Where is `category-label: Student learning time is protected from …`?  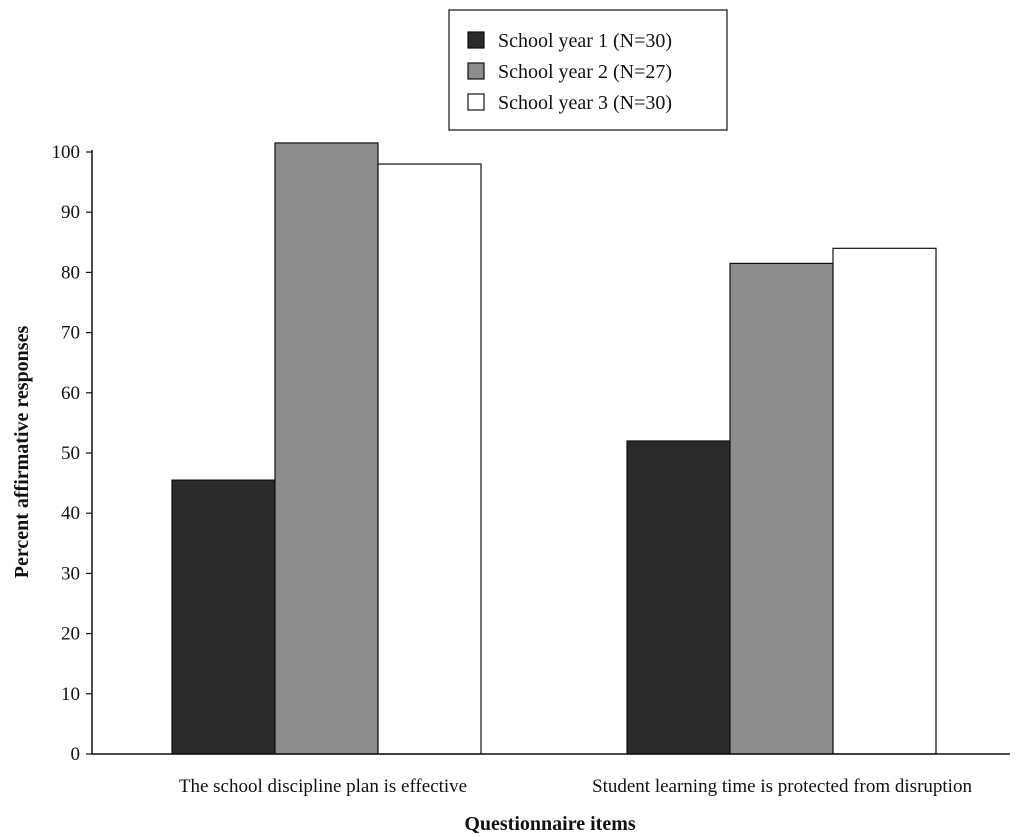 category-label: Student learning time is protected from … is located at coordinates (782, 786).